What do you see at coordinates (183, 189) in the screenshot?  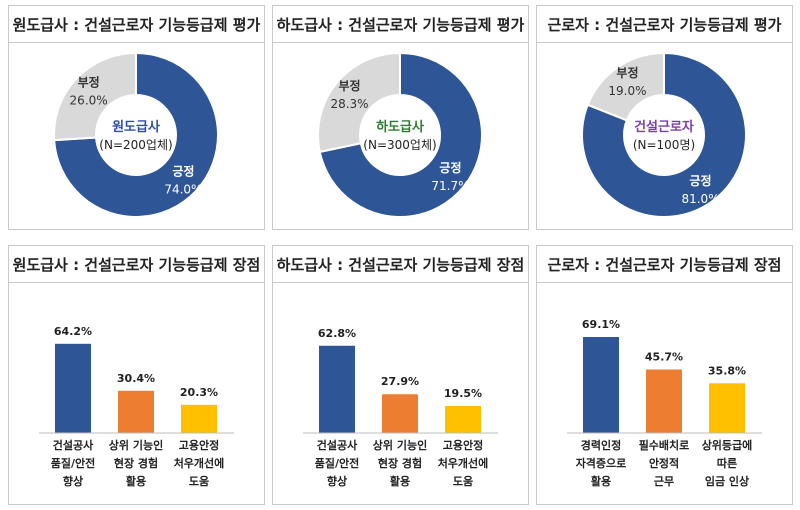 I see `slice-value-label: 74.0%` at bounding box center [183, 189].